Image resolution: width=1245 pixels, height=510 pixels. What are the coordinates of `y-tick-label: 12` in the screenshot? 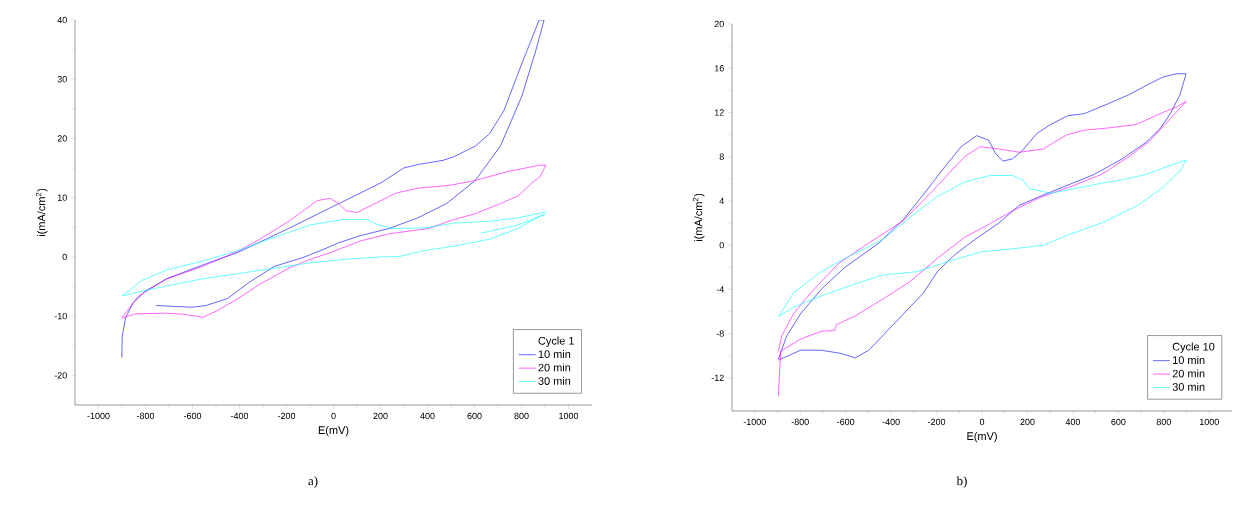 It's located at (719, 112).